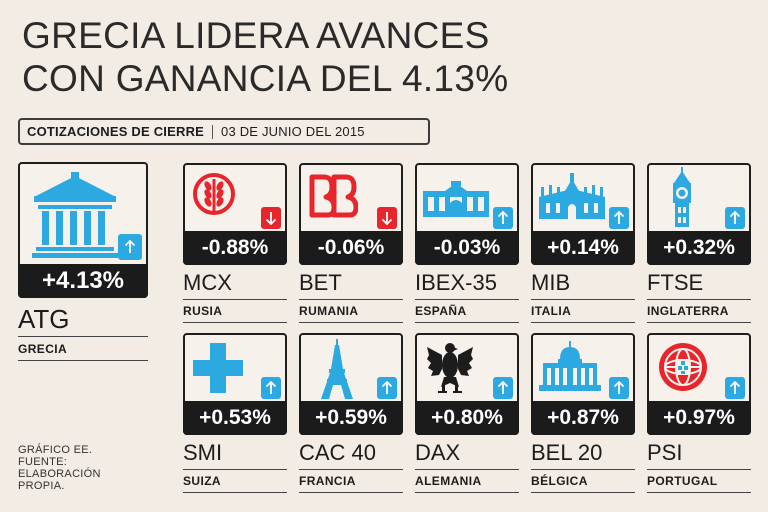  Describe the element at coordinates (467, 418) in the screenshot. I see `change-value: +0.80%` at that location.